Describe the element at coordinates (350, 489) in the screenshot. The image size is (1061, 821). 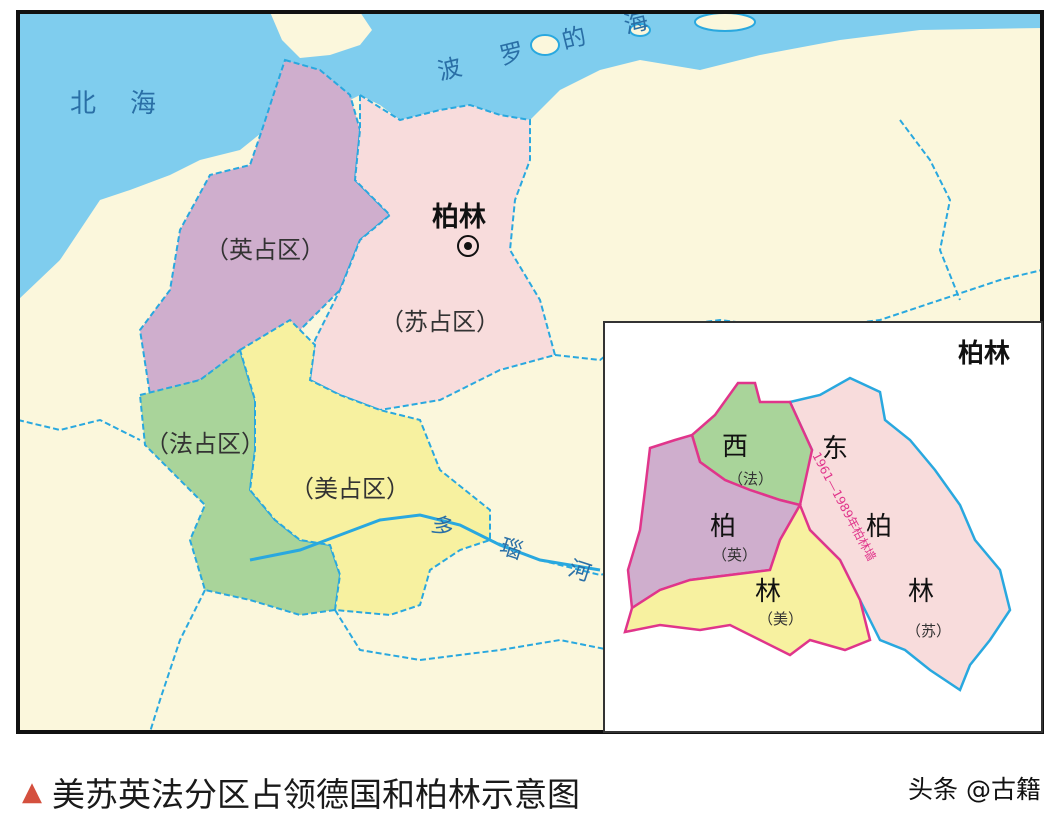
I see `american-zone-label: （美占区）` at that location.